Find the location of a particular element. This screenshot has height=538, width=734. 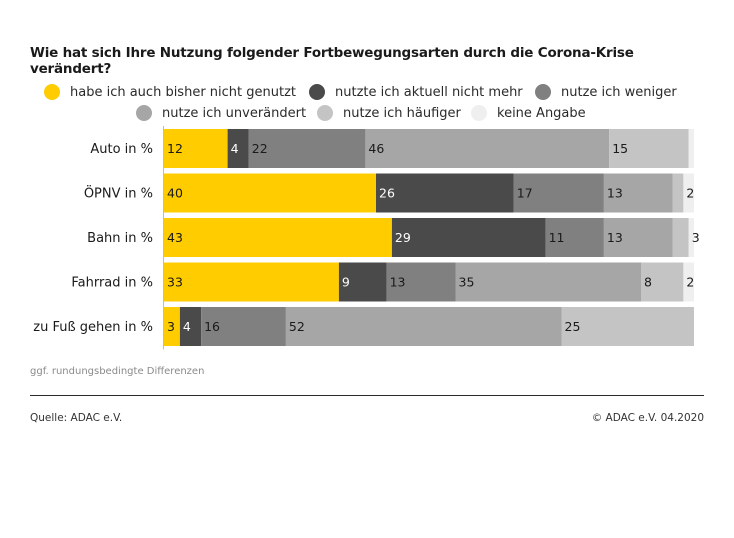

legend-label: keine Angabe is located at coordinates (541, 113).